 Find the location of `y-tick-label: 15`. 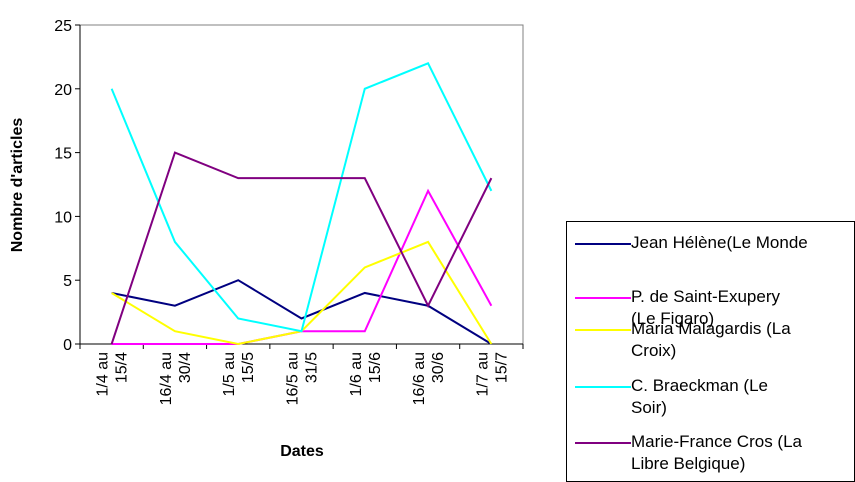

y-tick-label: 15 is located at coordinates (63, 154).